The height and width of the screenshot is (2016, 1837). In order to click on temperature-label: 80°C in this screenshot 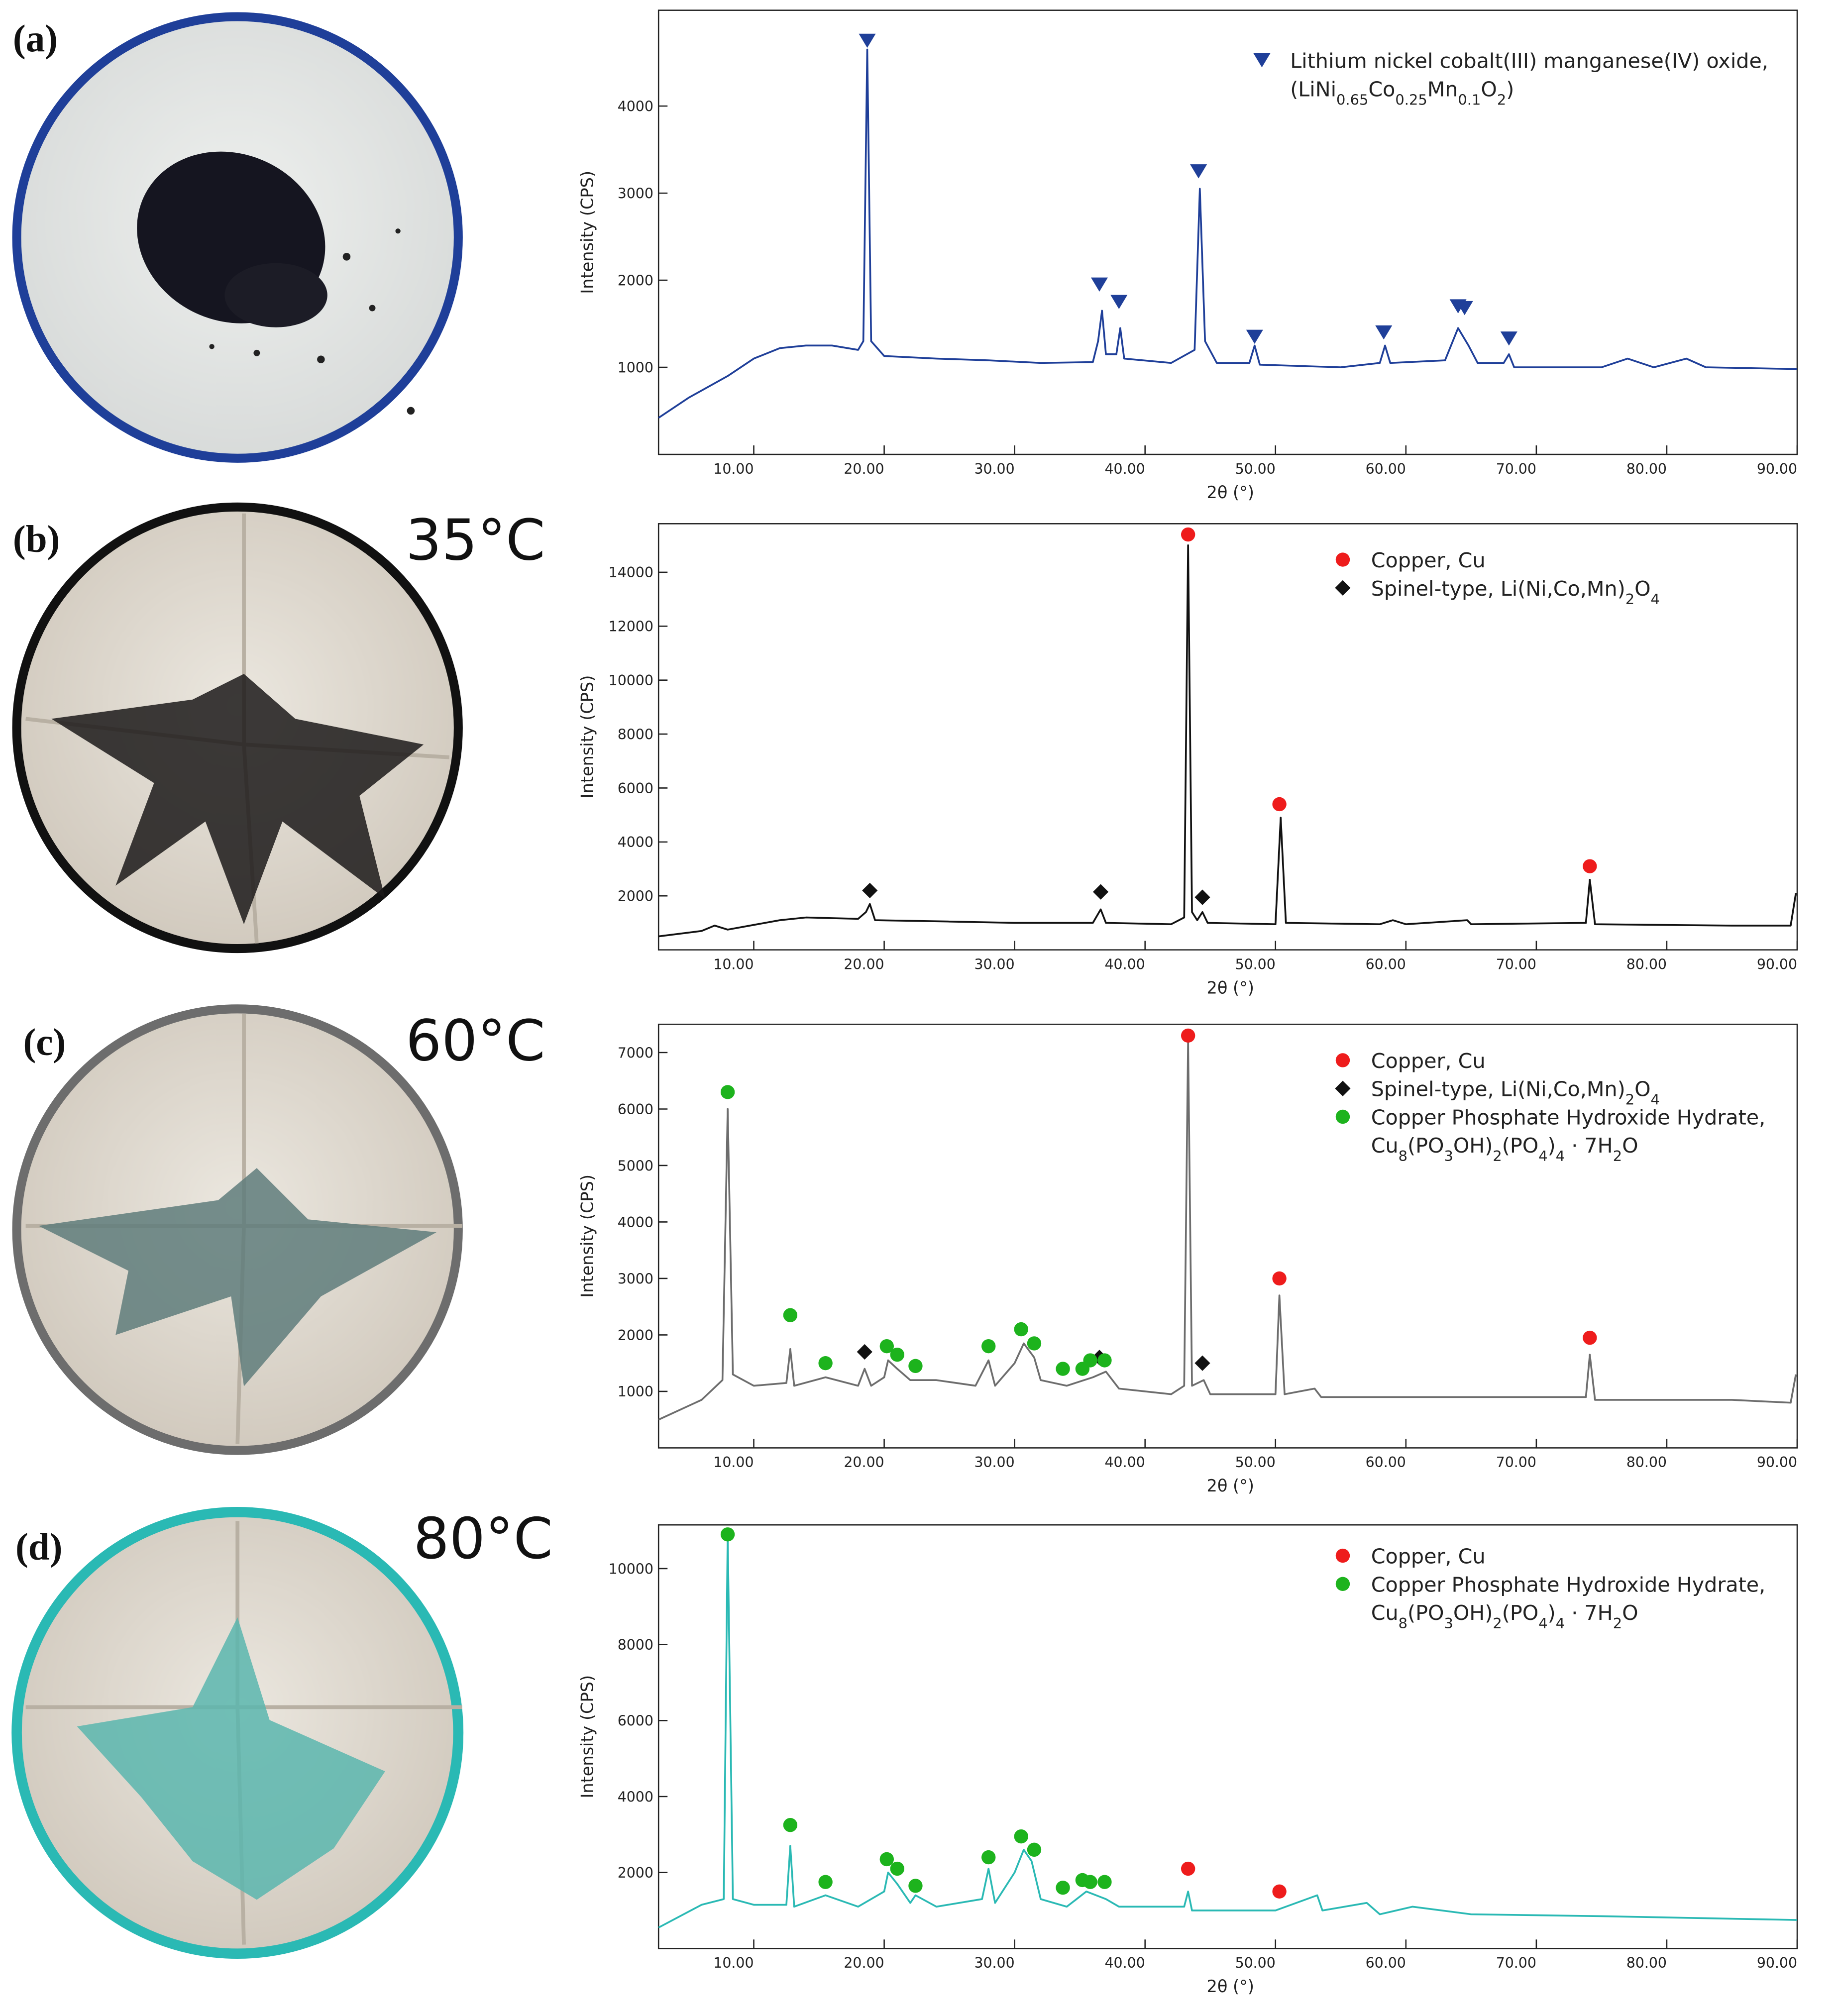, I will do `click(483, 1539)`.